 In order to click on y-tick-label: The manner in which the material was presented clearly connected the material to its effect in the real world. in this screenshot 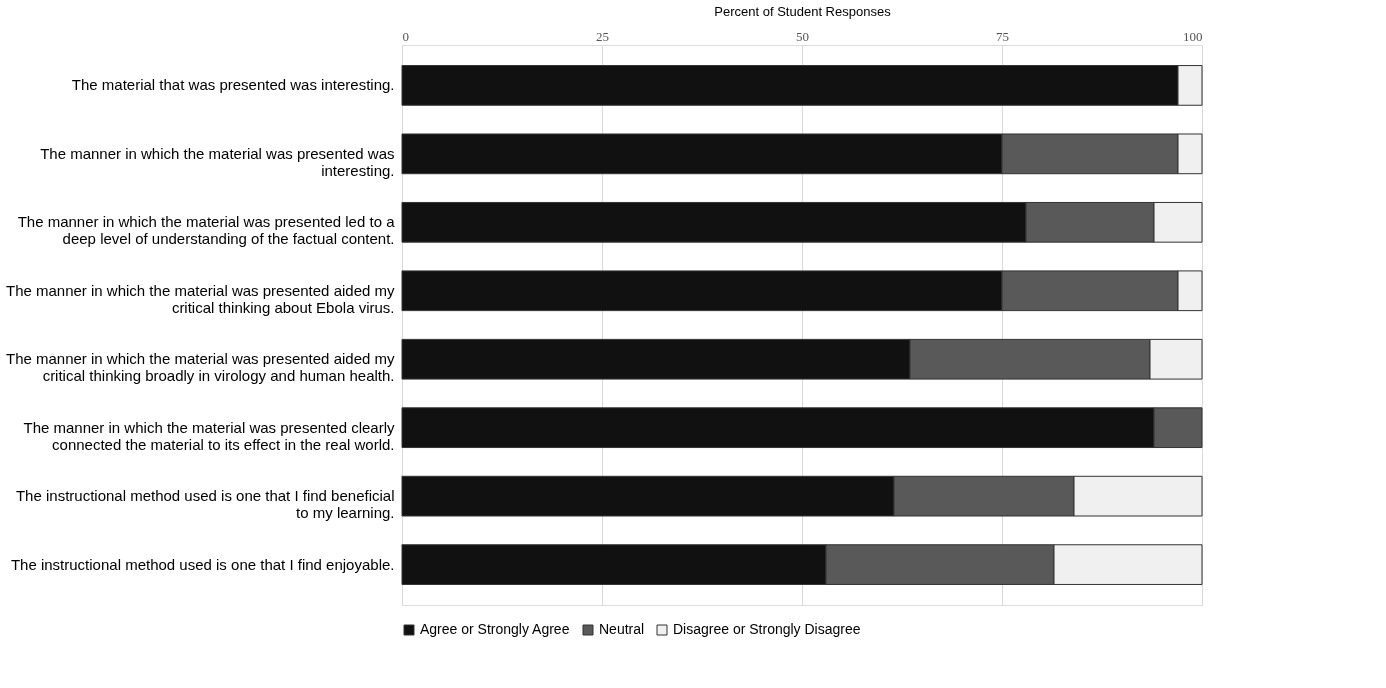, I will do `click(209, 435)`.